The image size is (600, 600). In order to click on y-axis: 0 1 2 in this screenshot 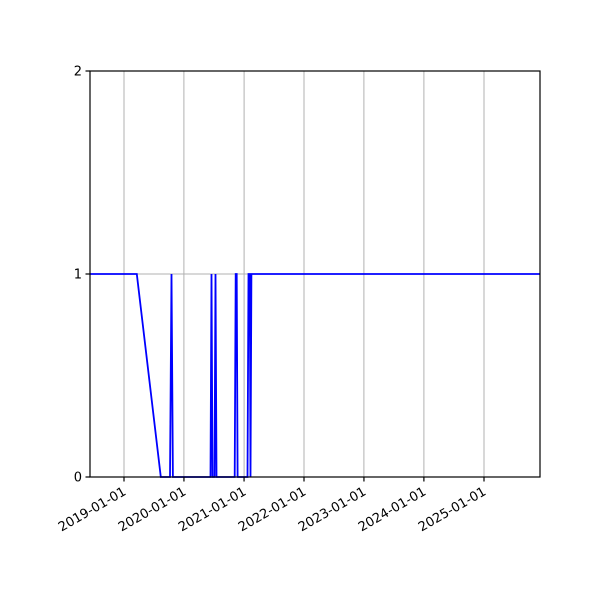, I will do `click(82, 275)`.